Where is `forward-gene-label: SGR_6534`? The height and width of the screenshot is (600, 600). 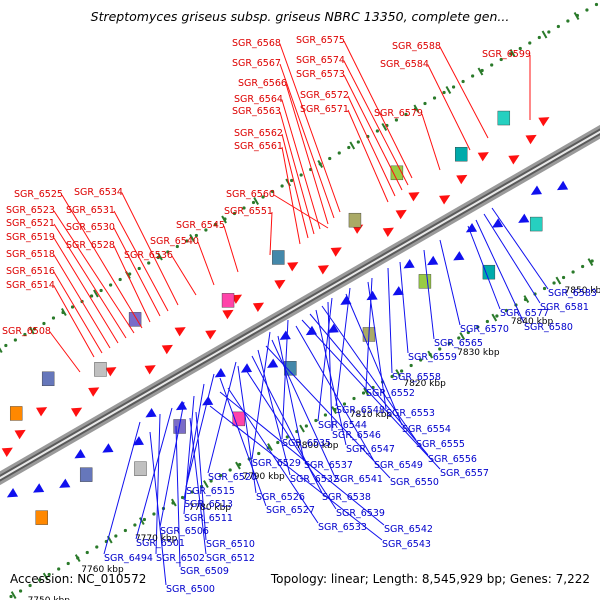 forward-gene-label: SGR_6534 is located at coordinates (98, 192).